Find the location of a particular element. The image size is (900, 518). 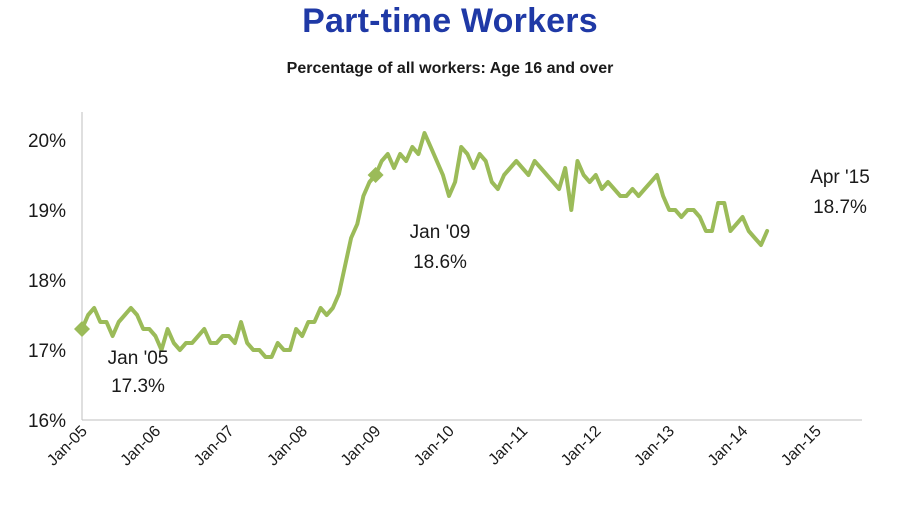

y-tick-label: 17% is located at coordinates (47, 351).